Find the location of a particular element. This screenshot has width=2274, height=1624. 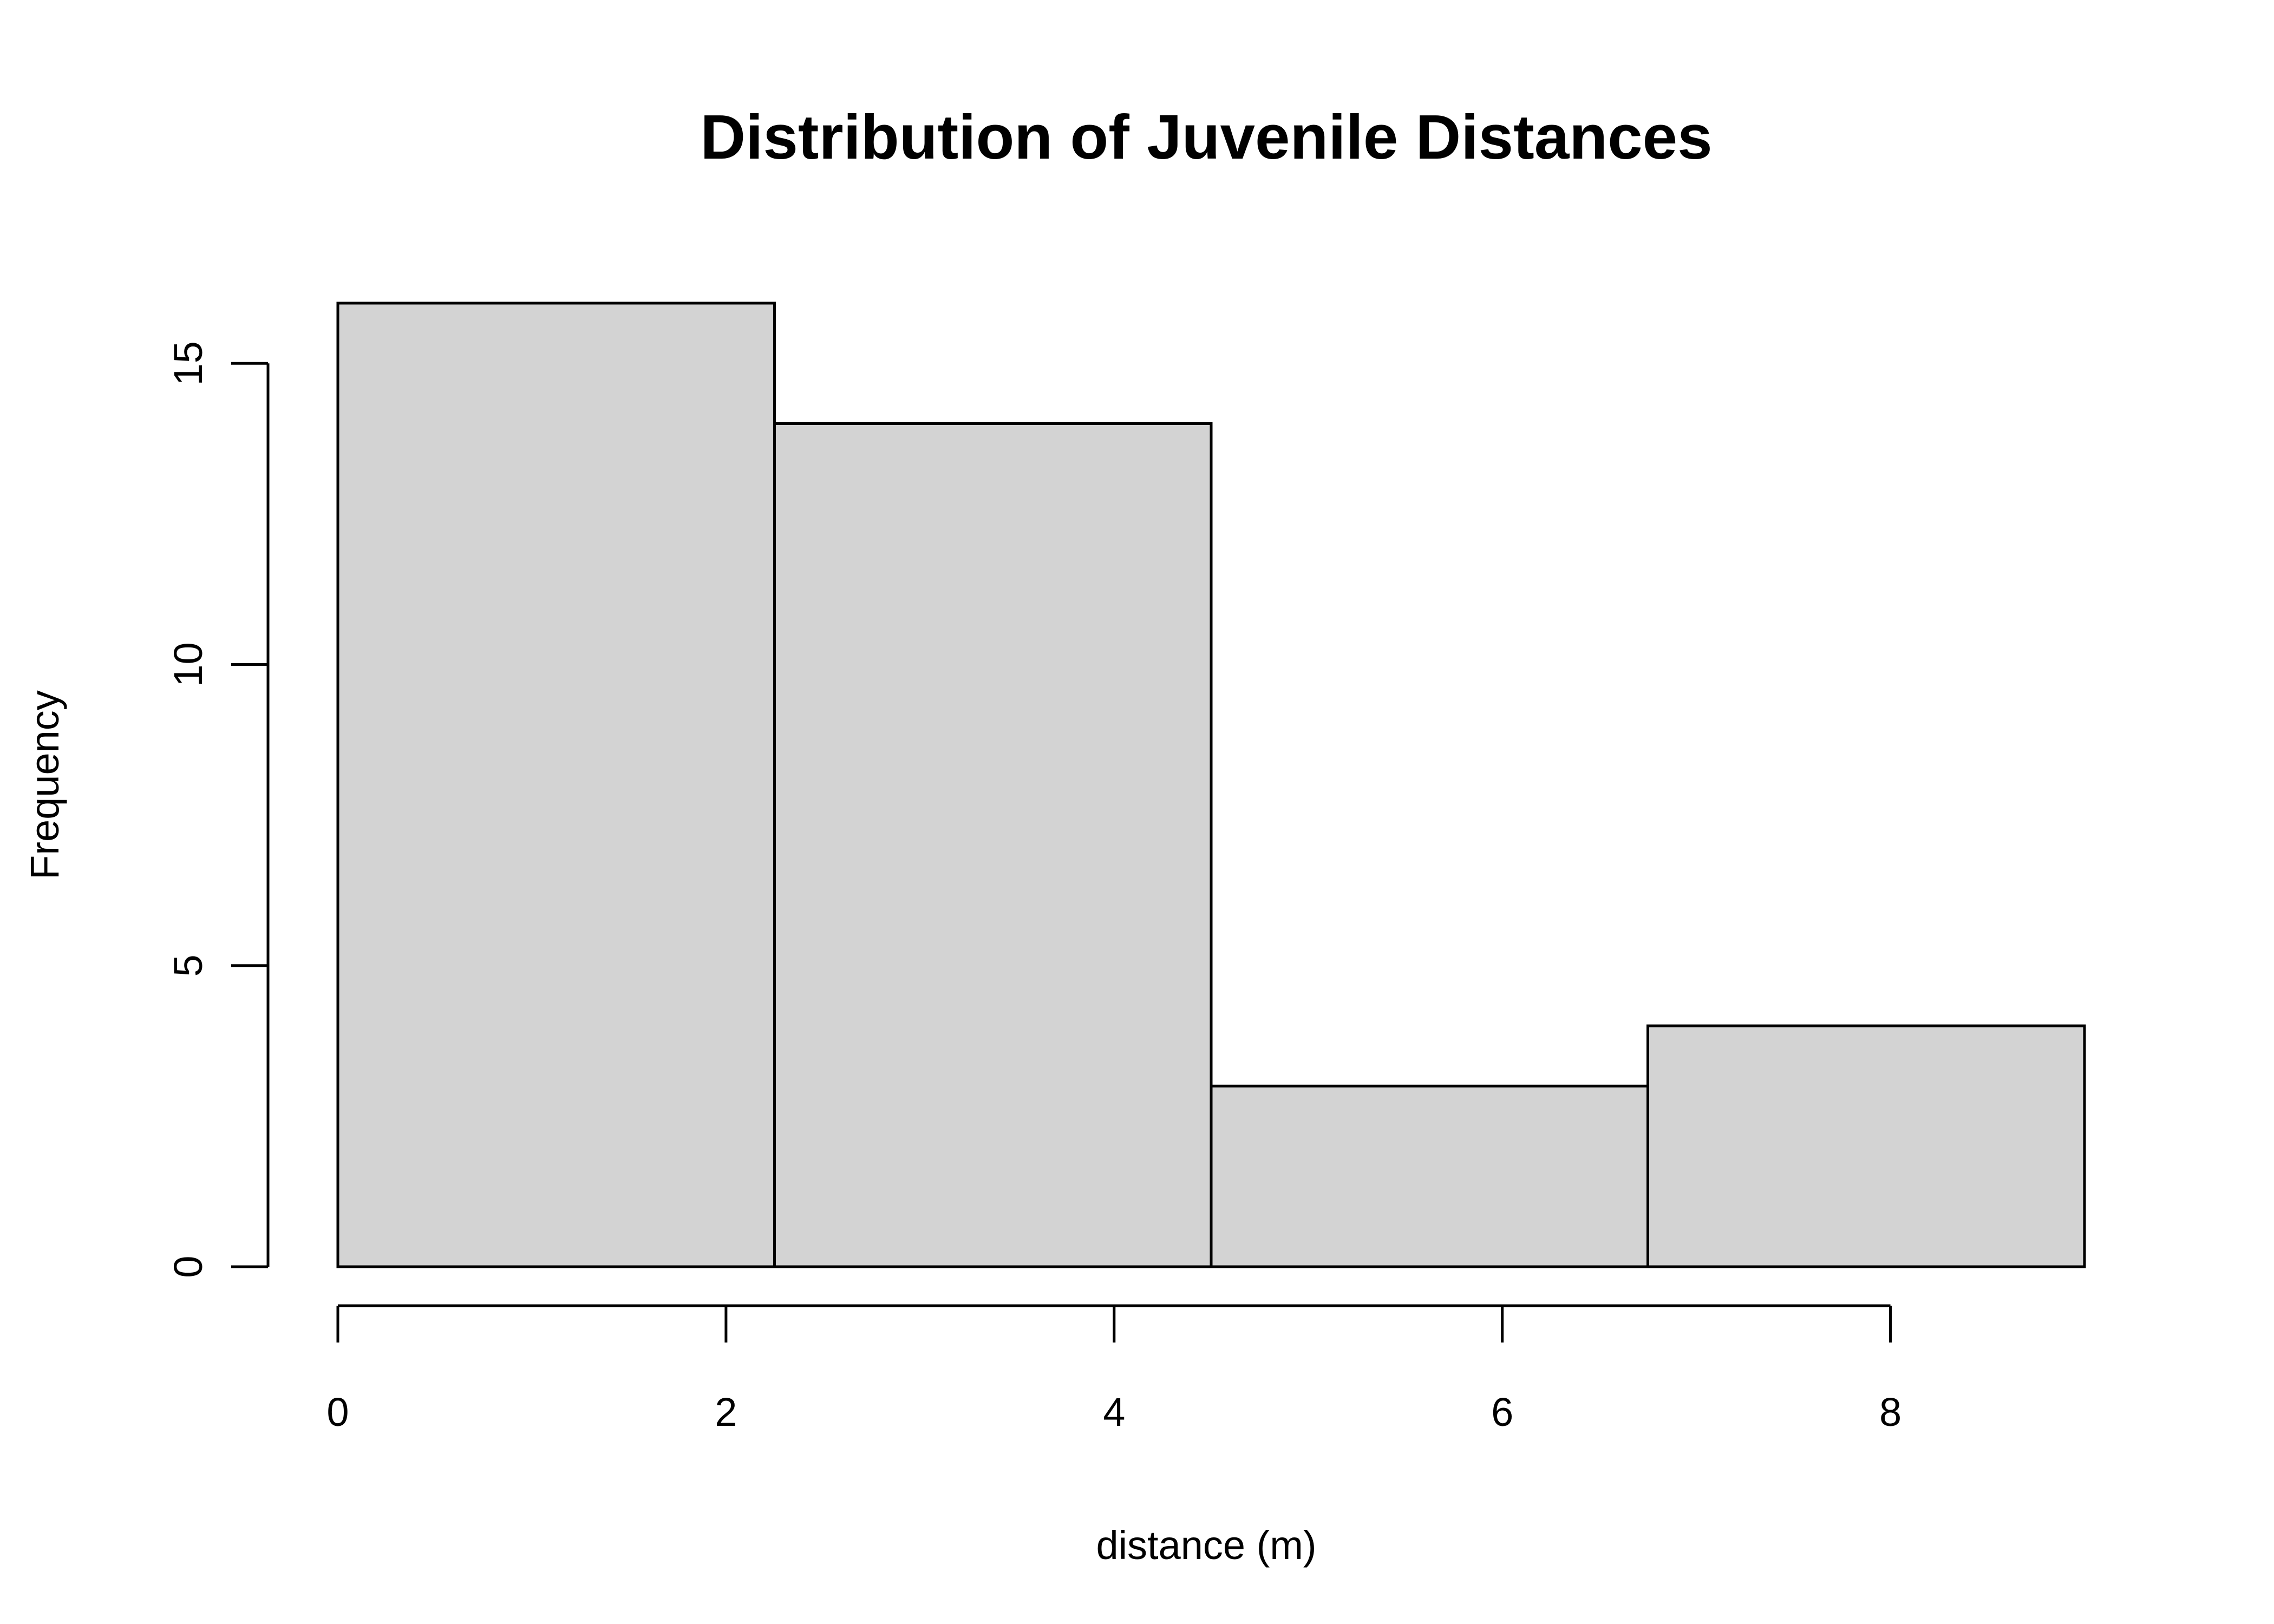

y-tick-label: 0 is located at coordinates (188, 1266).